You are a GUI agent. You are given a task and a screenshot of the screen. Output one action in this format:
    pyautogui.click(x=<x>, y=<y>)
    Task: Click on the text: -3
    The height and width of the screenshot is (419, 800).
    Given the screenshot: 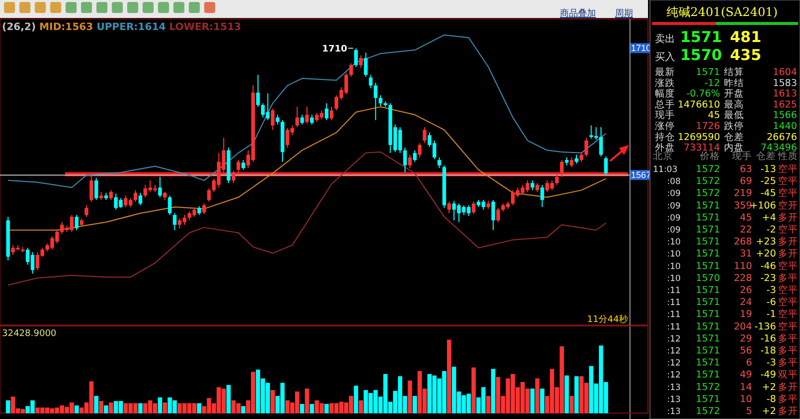 What is the action you would take?
    pyautogui.click(x=771, y=290)
    